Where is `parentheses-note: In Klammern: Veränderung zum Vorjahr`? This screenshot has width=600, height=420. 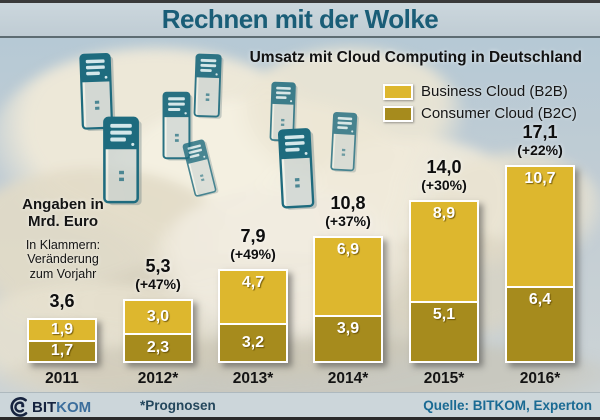 parentheses-note: In Klammern: Veränderung zum Vorjahr is located at coordinates (63, 259).